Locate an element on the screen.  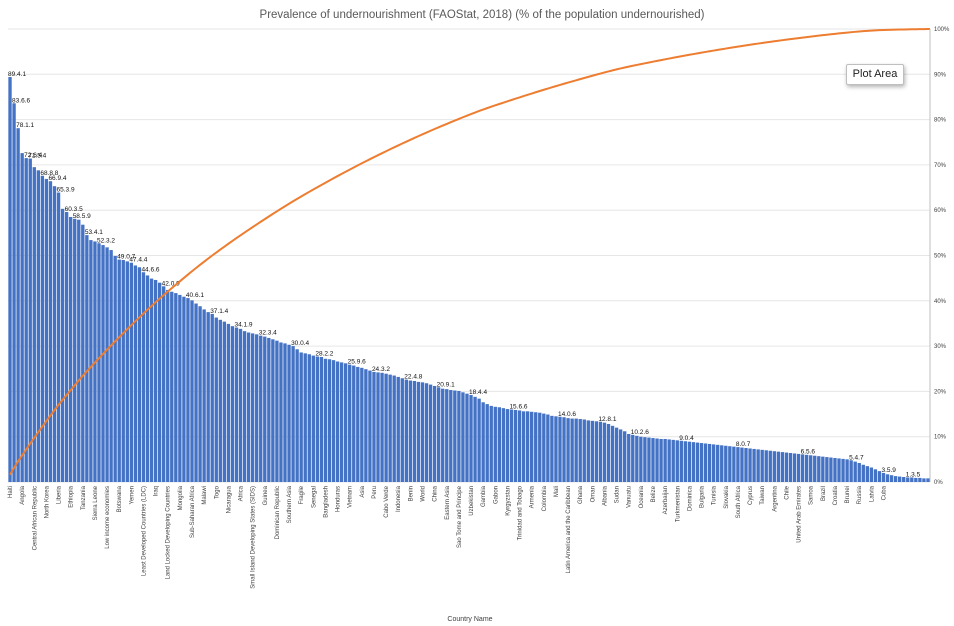
category-label: China is located at coordinates (436, 493).